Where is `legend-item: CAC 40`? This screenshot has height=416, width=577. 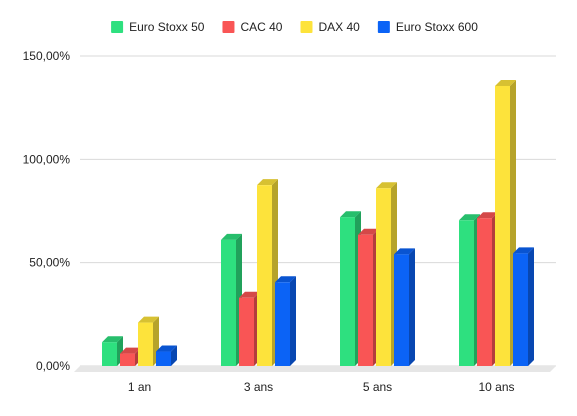 legend-item: CAC 40 is located at coordinates (252, 27).